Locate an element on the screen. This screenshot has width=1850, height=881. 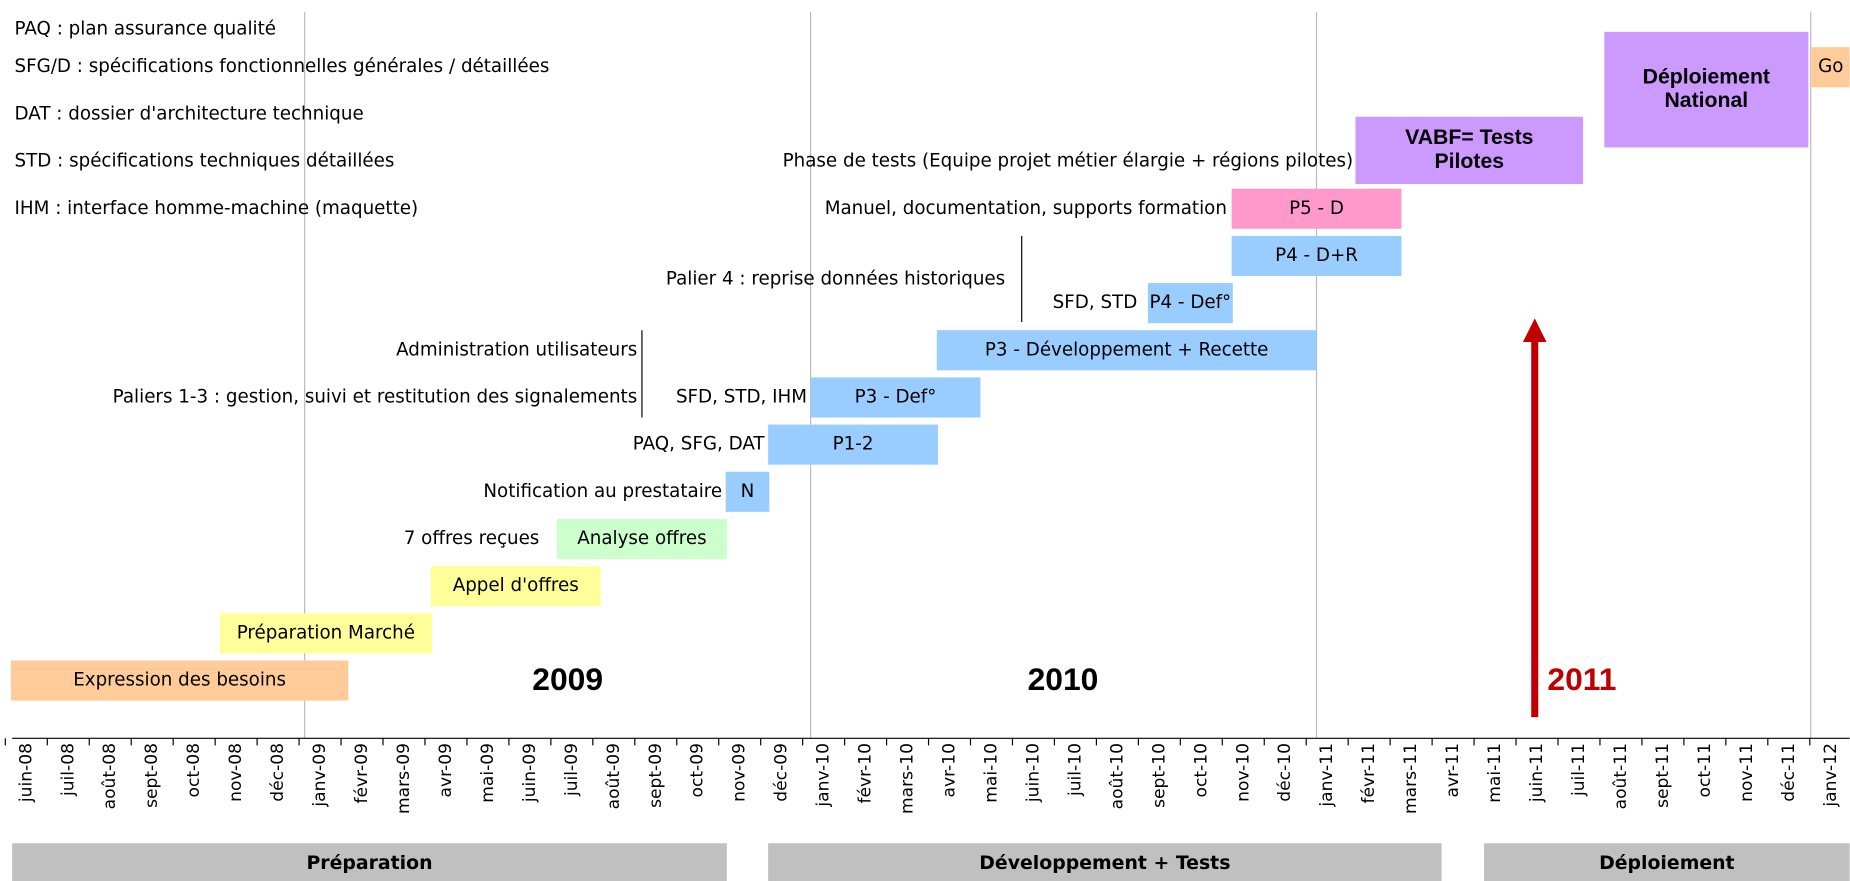
task-label: P3 - Def° is located at coordinates (896, 396).